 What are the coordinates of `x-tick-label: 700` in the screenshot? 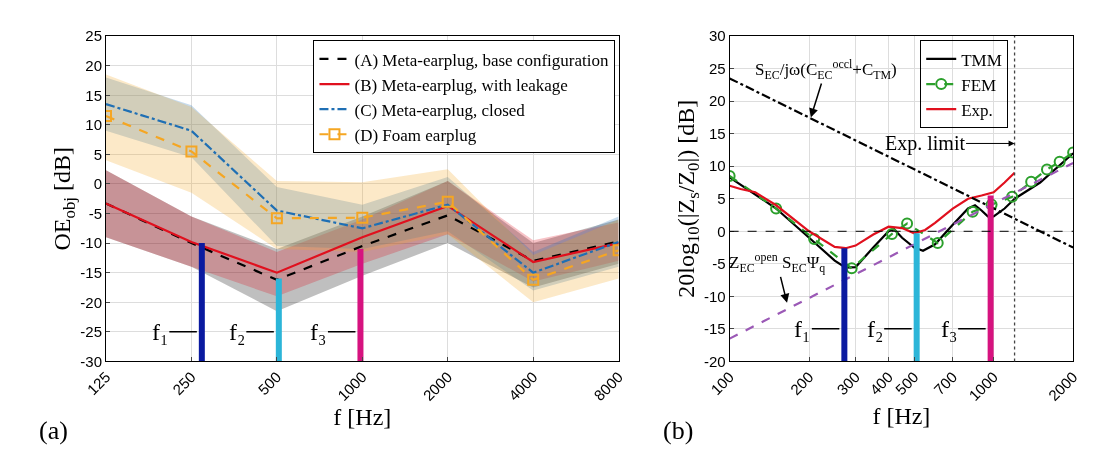 It's located at (945, 383).